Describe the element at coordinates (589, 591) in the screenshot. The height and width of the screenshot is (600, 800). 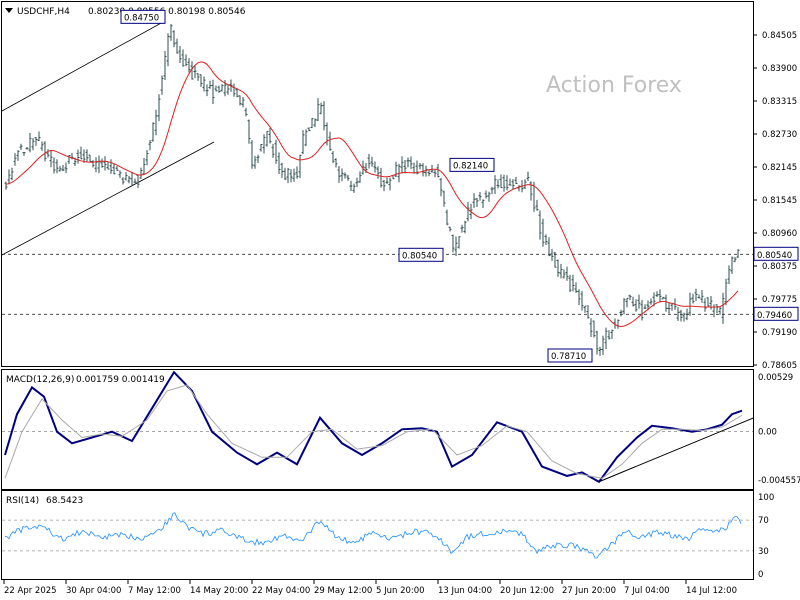
I see `x-tick-label: 27 Jun 20:00` at that location.